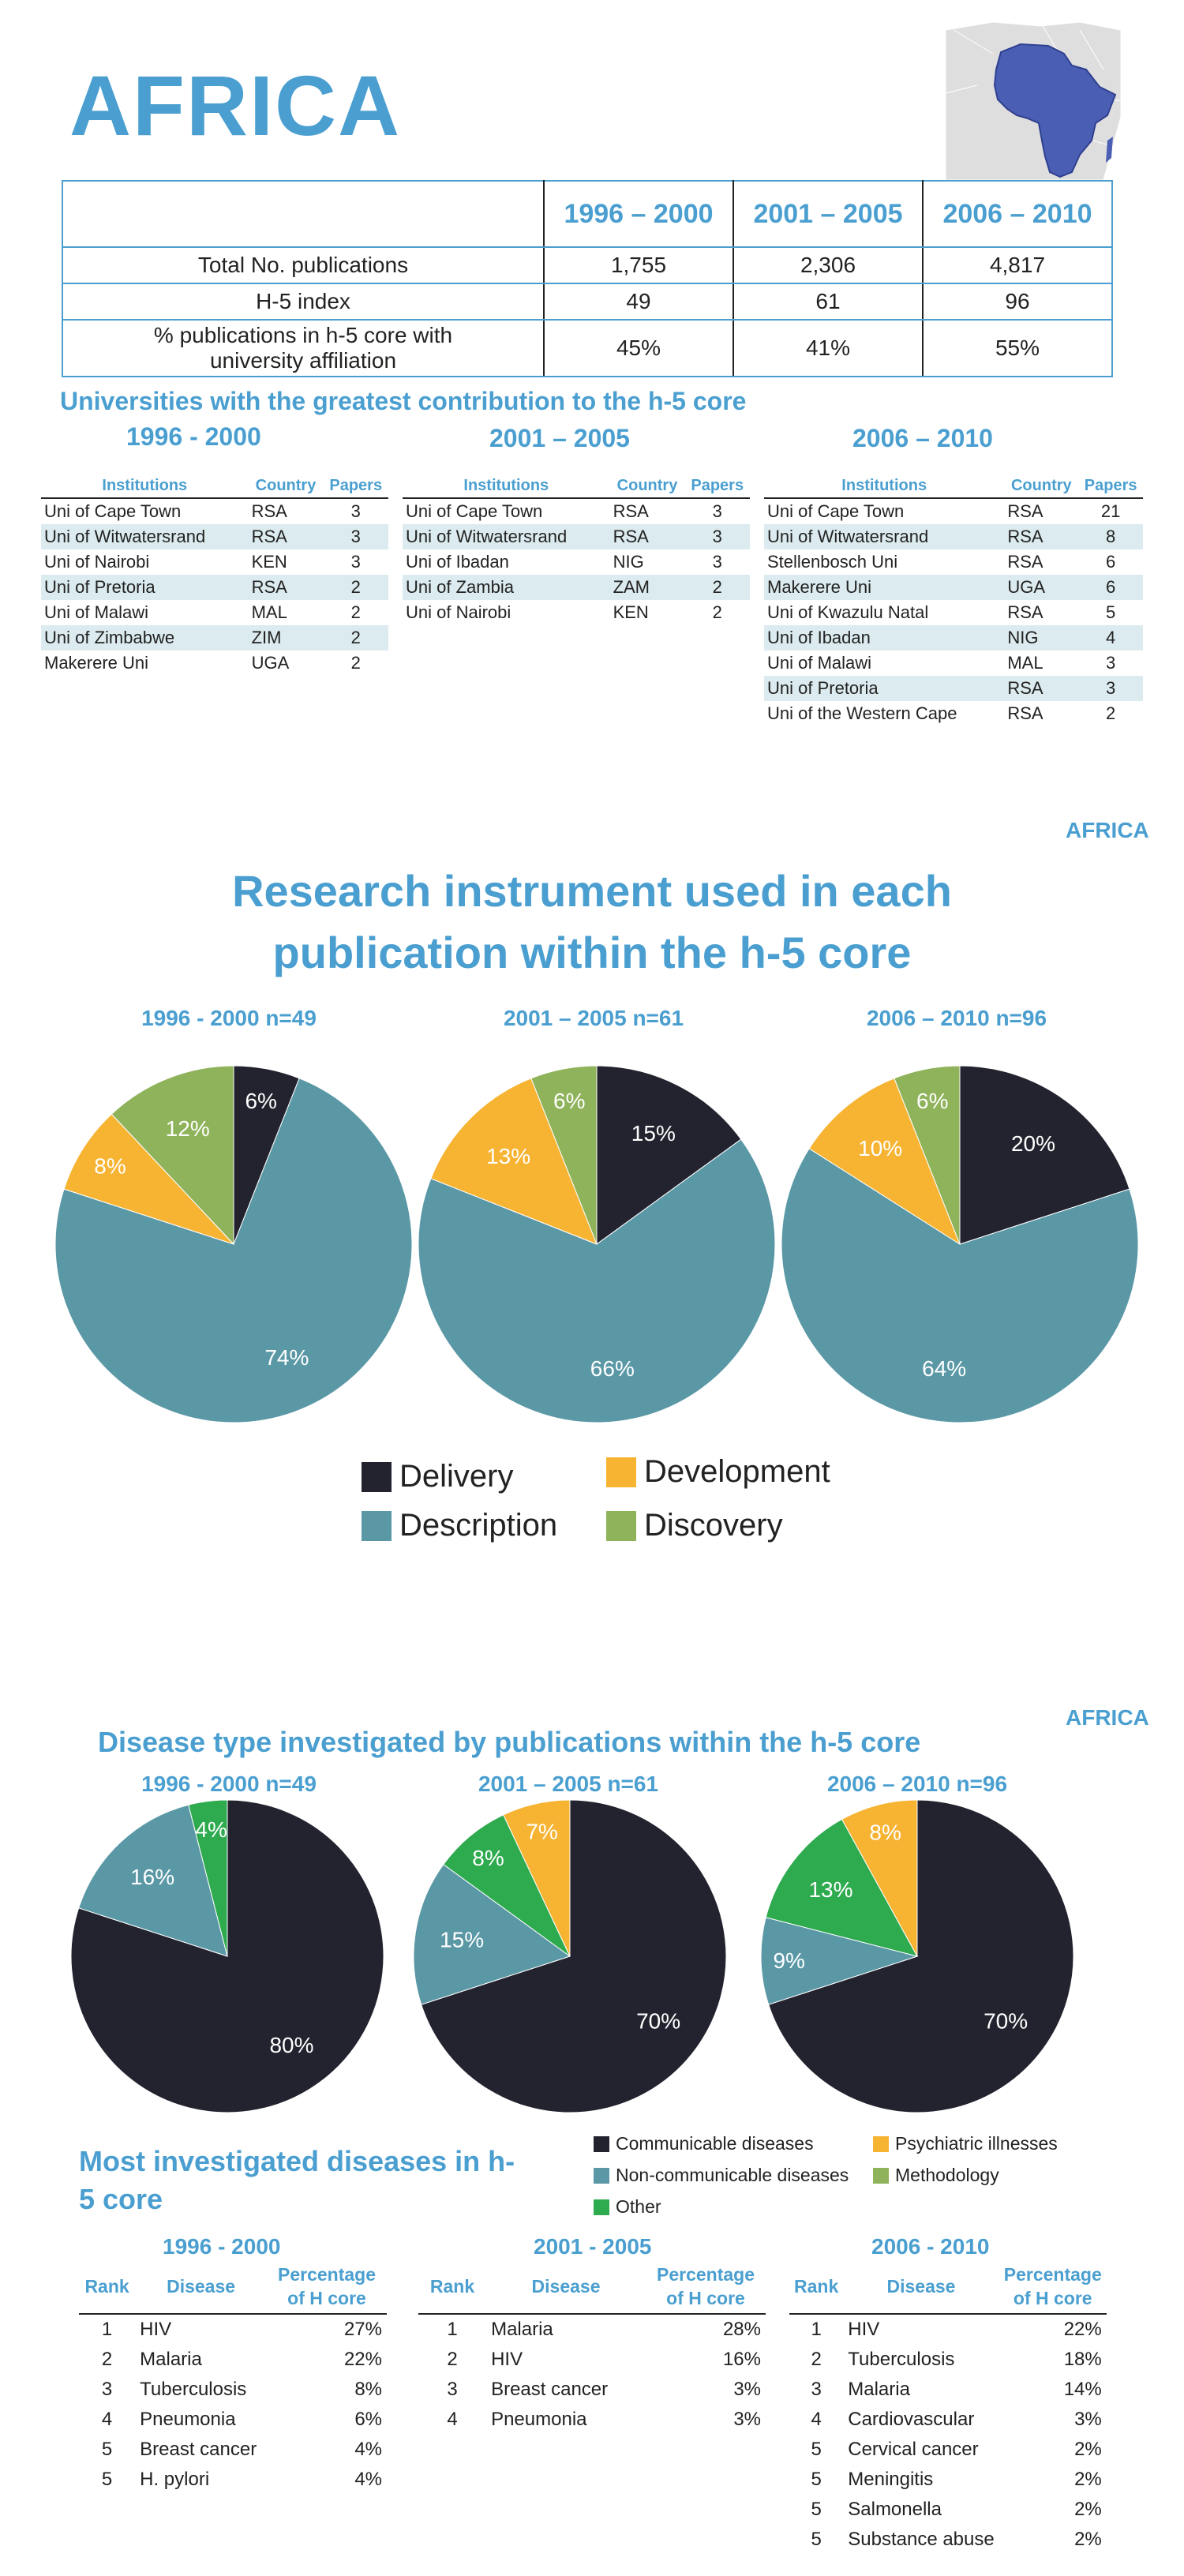 The width and height of the screenshot is (1184, 2576). I want to click on pie-data-label: 7%, so click(541, 1832).